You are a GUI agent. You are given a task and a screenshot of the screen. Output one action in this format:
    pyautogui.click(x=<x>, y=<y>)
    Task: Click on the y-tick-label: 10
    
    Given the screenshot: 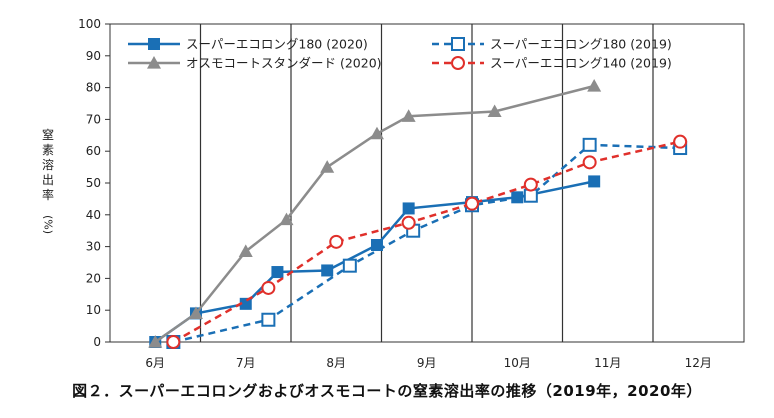 What is the action you would take?
    pyautogui.click(x=93, y=310)
    